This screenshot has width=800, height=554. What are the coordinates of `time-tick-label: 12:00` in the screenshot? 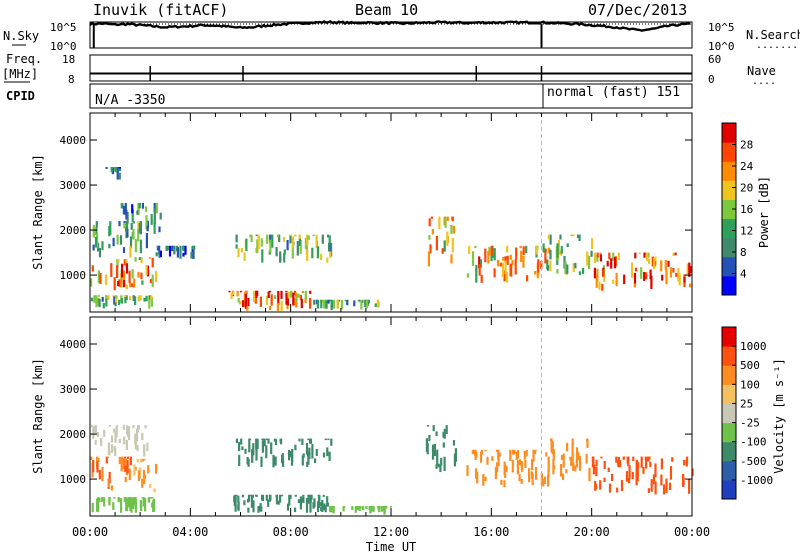 It's located at (391, 532).